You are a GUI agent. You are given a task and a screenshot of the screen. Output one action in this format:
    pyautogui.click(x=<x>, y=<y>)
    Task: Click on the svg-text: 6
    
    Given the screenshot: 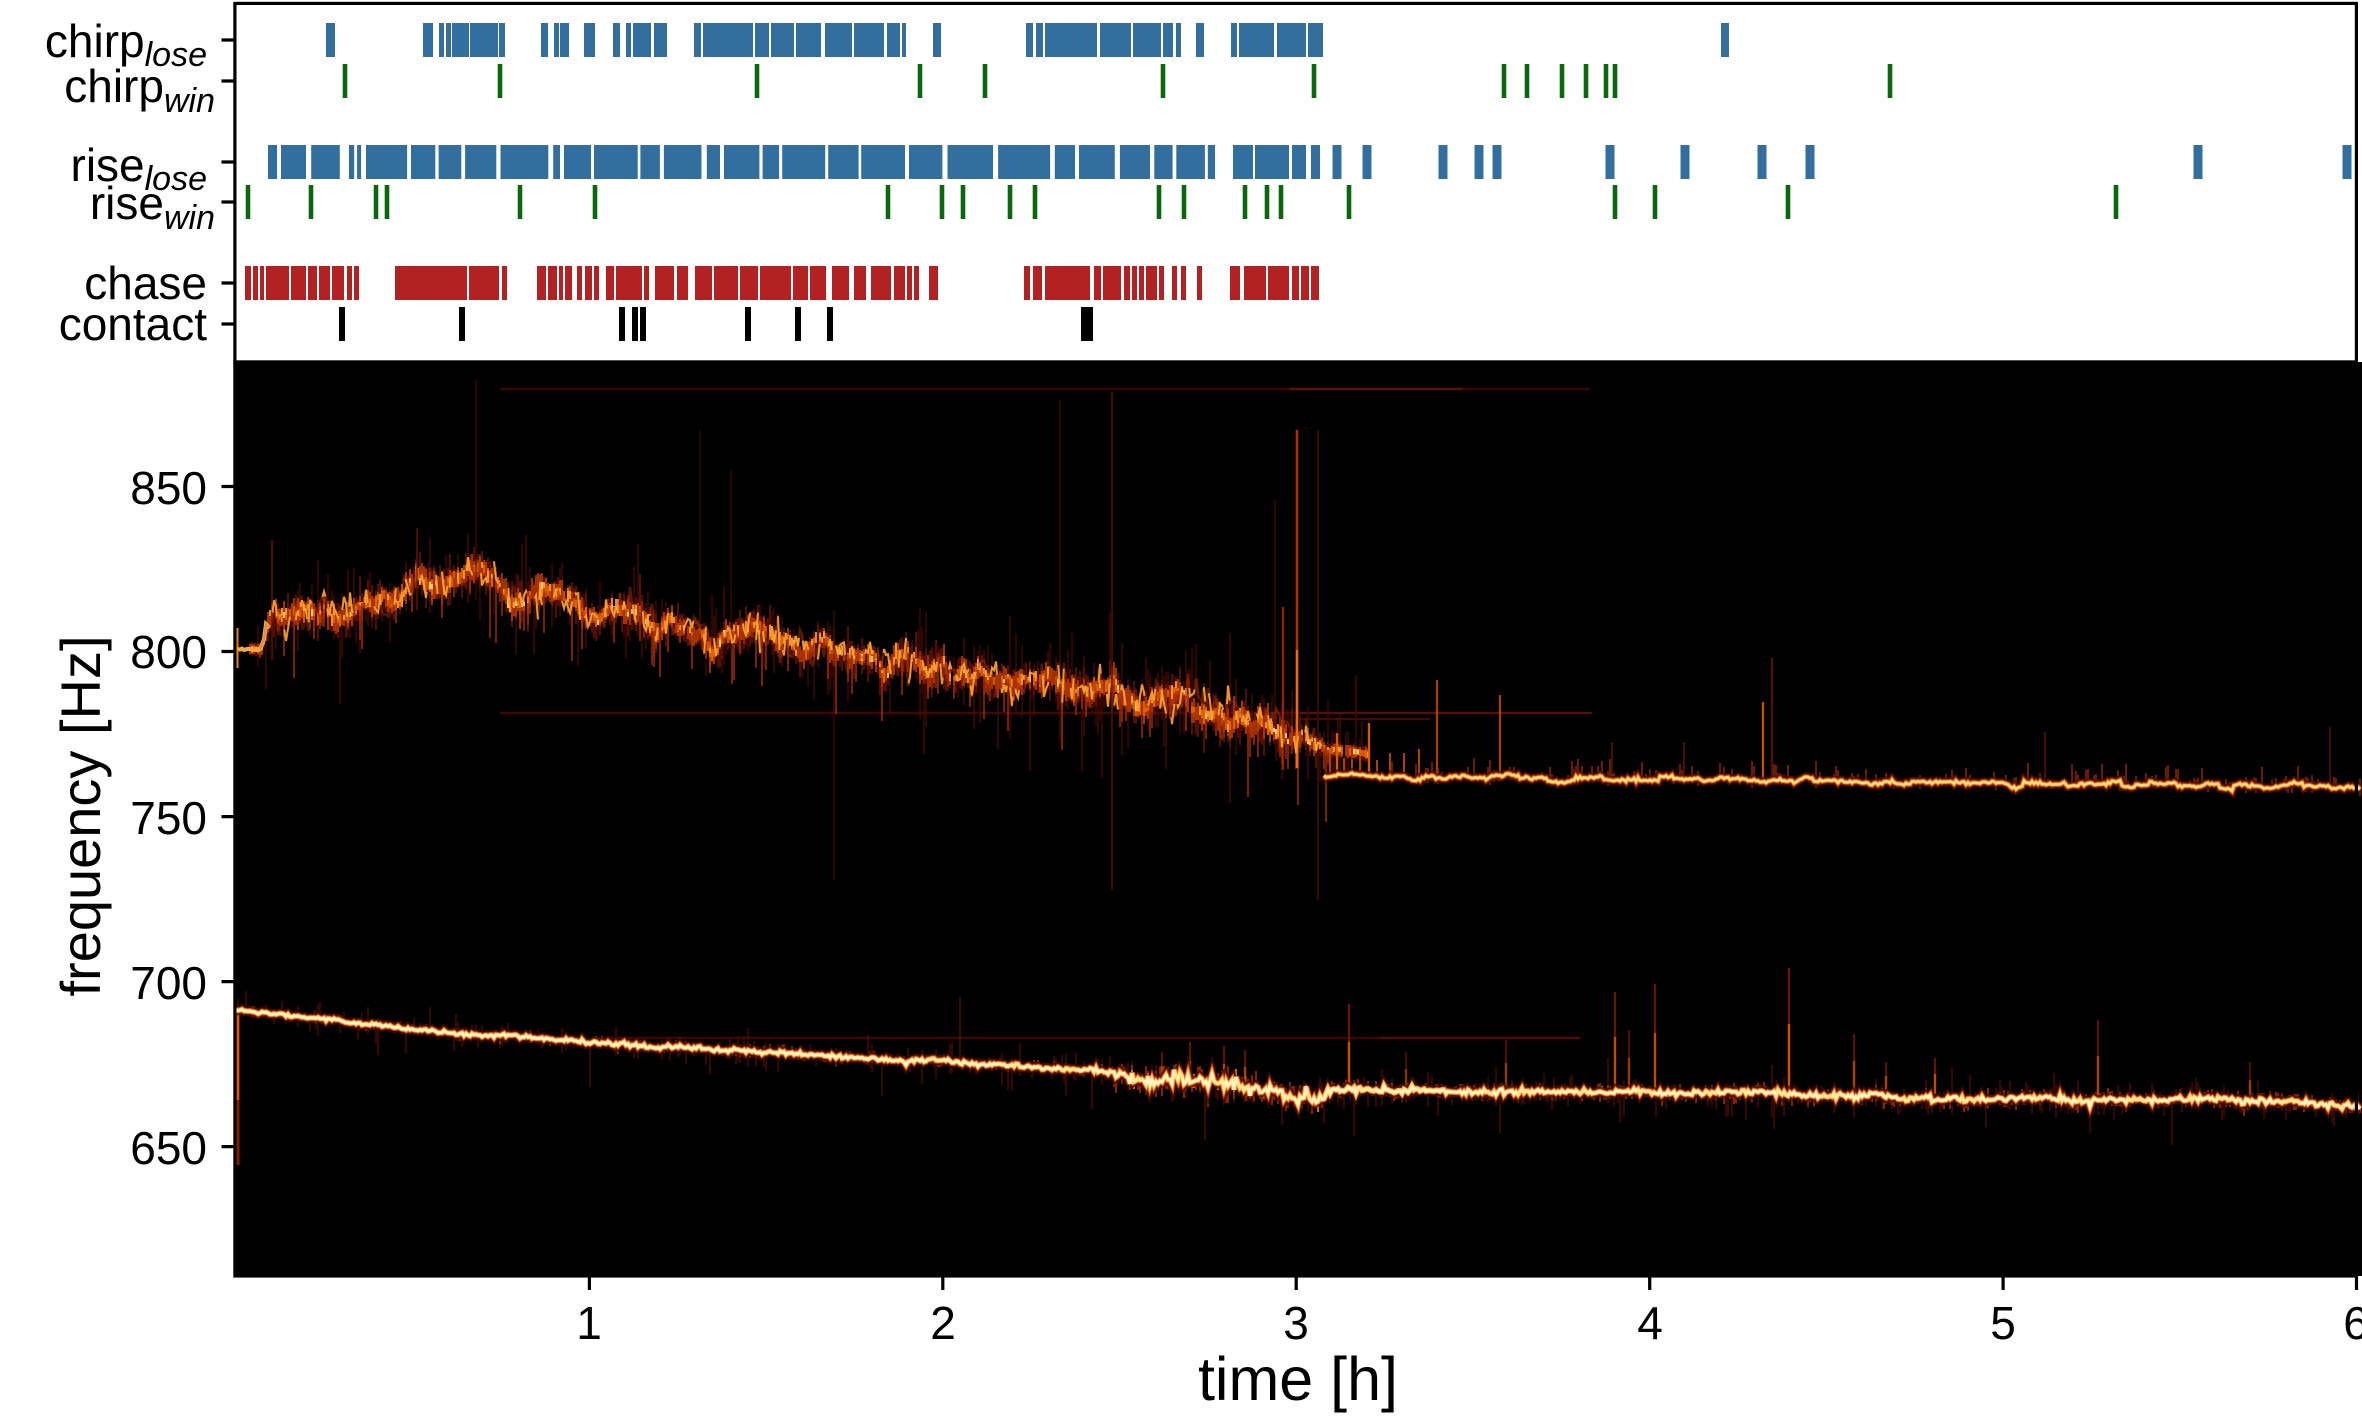 What is the action you would take?
    pyautogui.click(x=2352, y=1323)
    